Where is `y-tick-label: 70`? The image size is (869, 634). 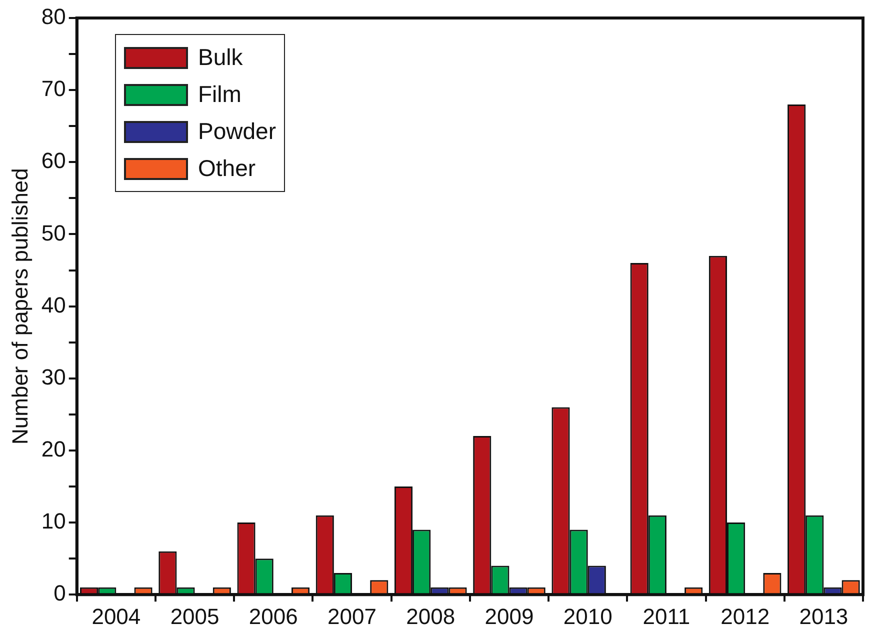
y-tick-label: 70 is located at coordinates (53, 89).